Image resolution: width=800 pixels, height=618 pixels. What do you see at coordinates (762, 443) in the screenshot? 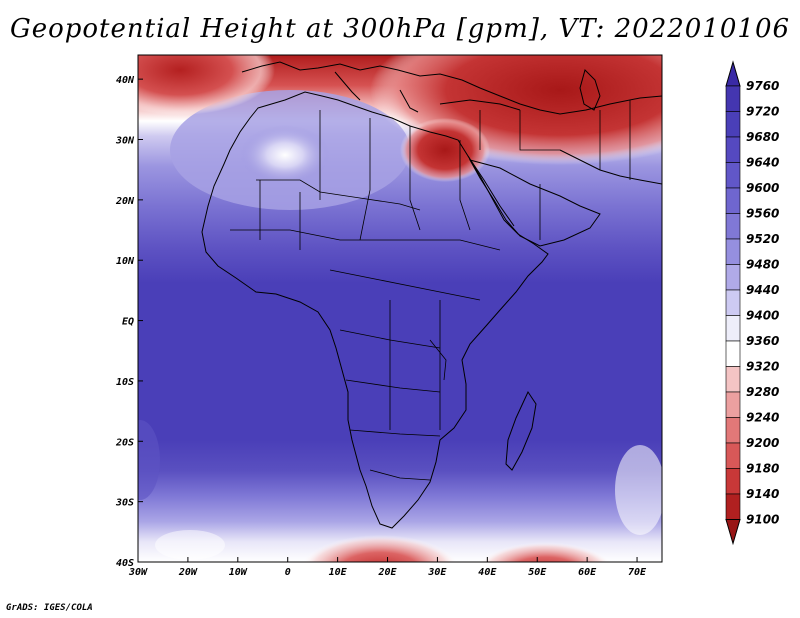
I see `colorbar-label: 9200` at bounding box center [762, 443].